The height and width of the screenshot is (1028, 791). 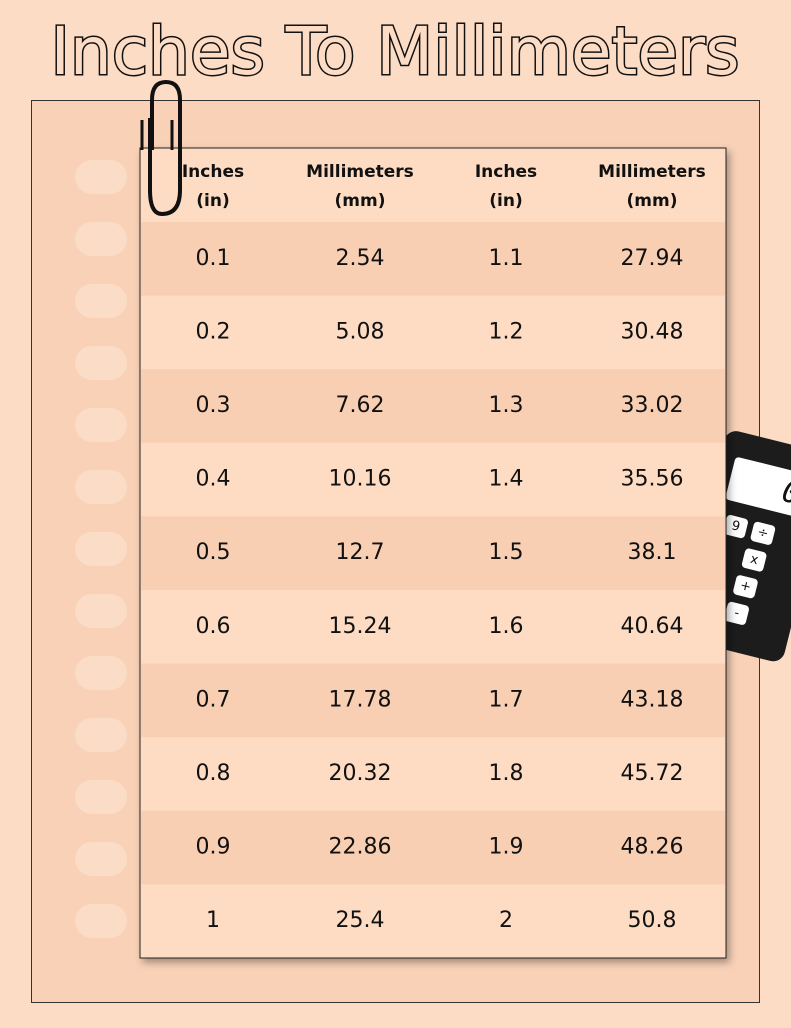 I want to click on table-cell: 40.64, so click(x=652, y=626).